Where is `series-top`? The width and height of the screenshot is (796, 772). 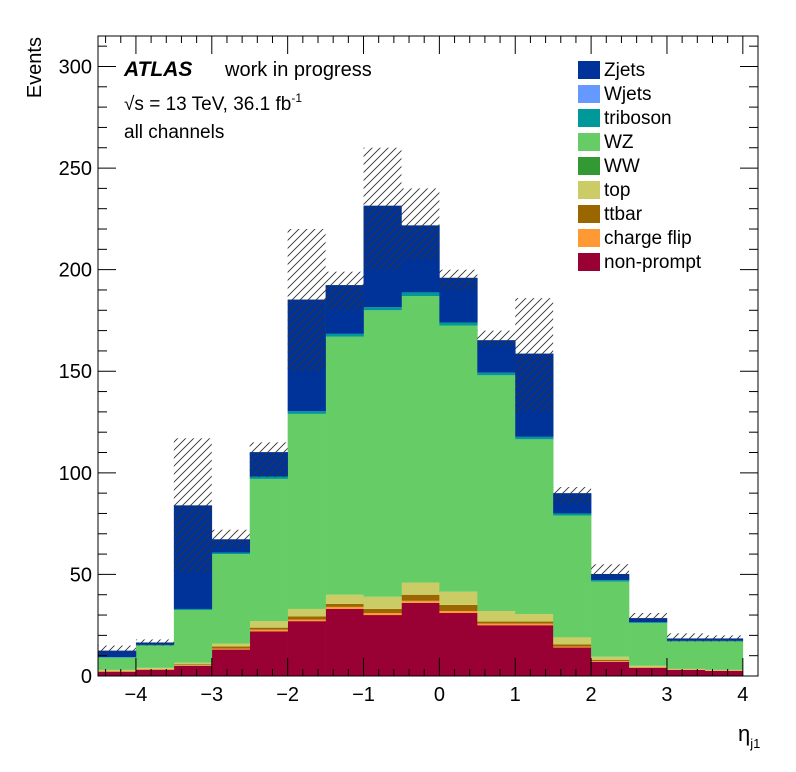
series-top is located at coordinates (421, 626).